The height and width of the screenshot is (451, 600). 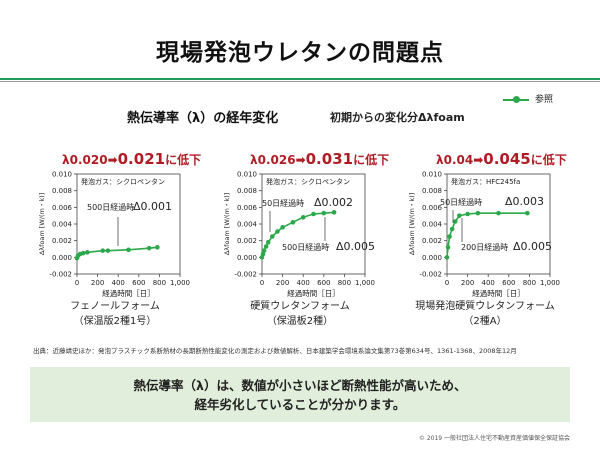 What do you see at coordinates (487, 235) in the screenshot?
I see `series-line` at bounding box center [487, 235].